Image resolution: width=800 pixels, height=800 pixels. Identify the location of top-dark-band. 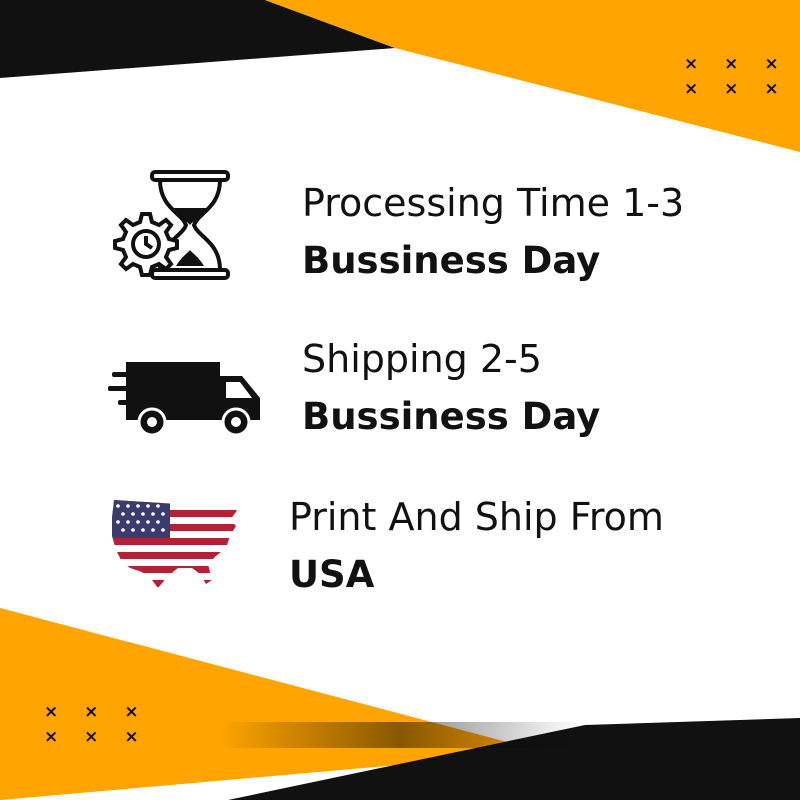
(197, 39).